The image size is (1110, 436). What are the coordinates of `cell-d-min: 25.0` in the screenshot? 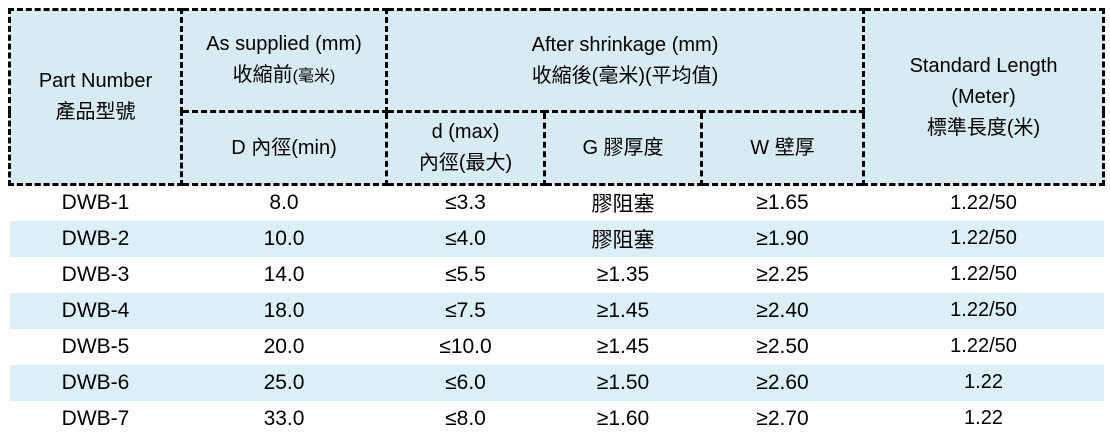 It's located at (284, 382).